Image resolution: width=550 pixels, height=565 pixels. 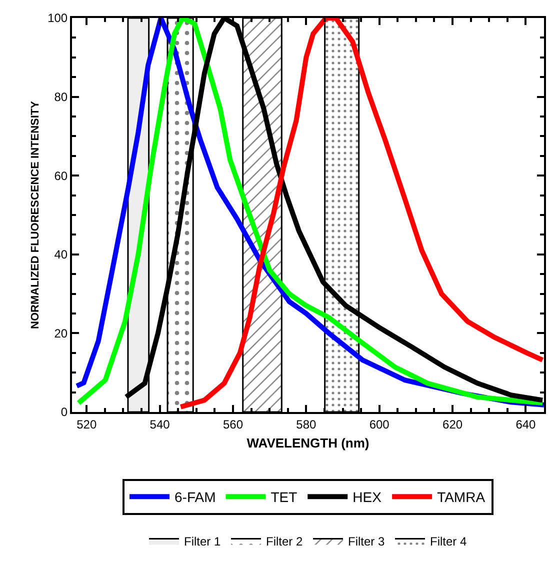 What do you see at coordinates (202, 541) in the screenshot?
I see `legend-label: Filter 1` at bounding box center [202, 541].